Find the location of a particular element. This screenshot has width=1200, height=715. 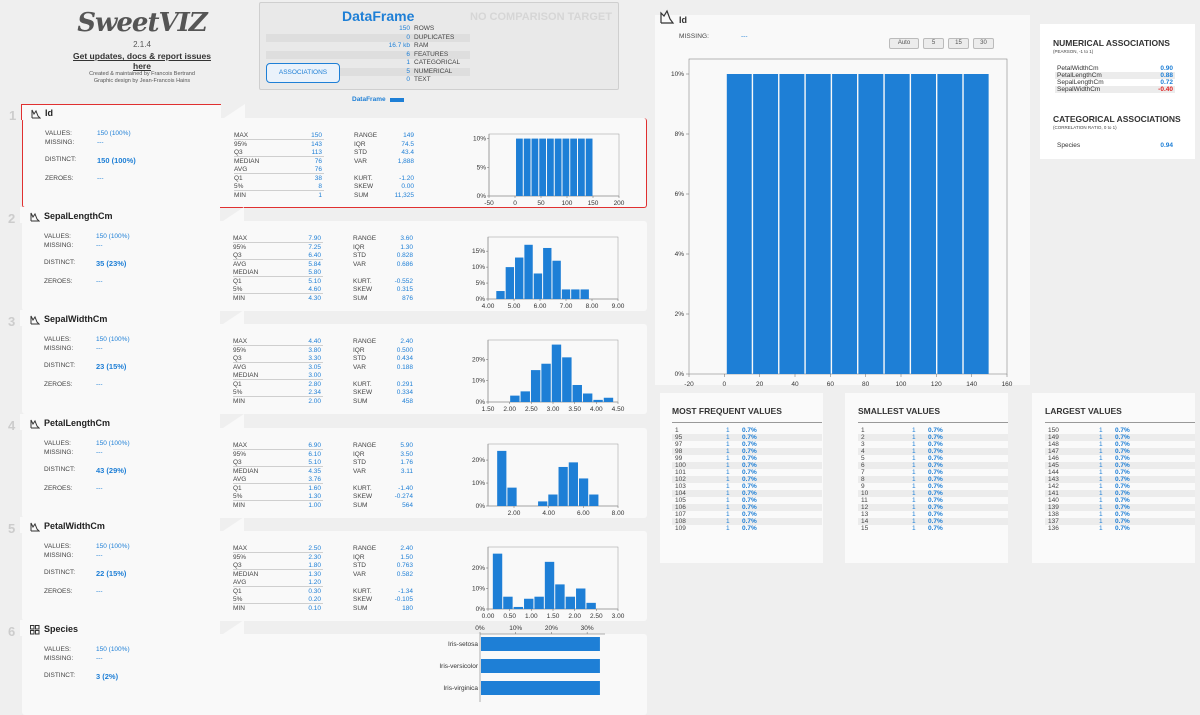

largest-values-title: LARGEST VALUES is located at coordinates (1083, 411).